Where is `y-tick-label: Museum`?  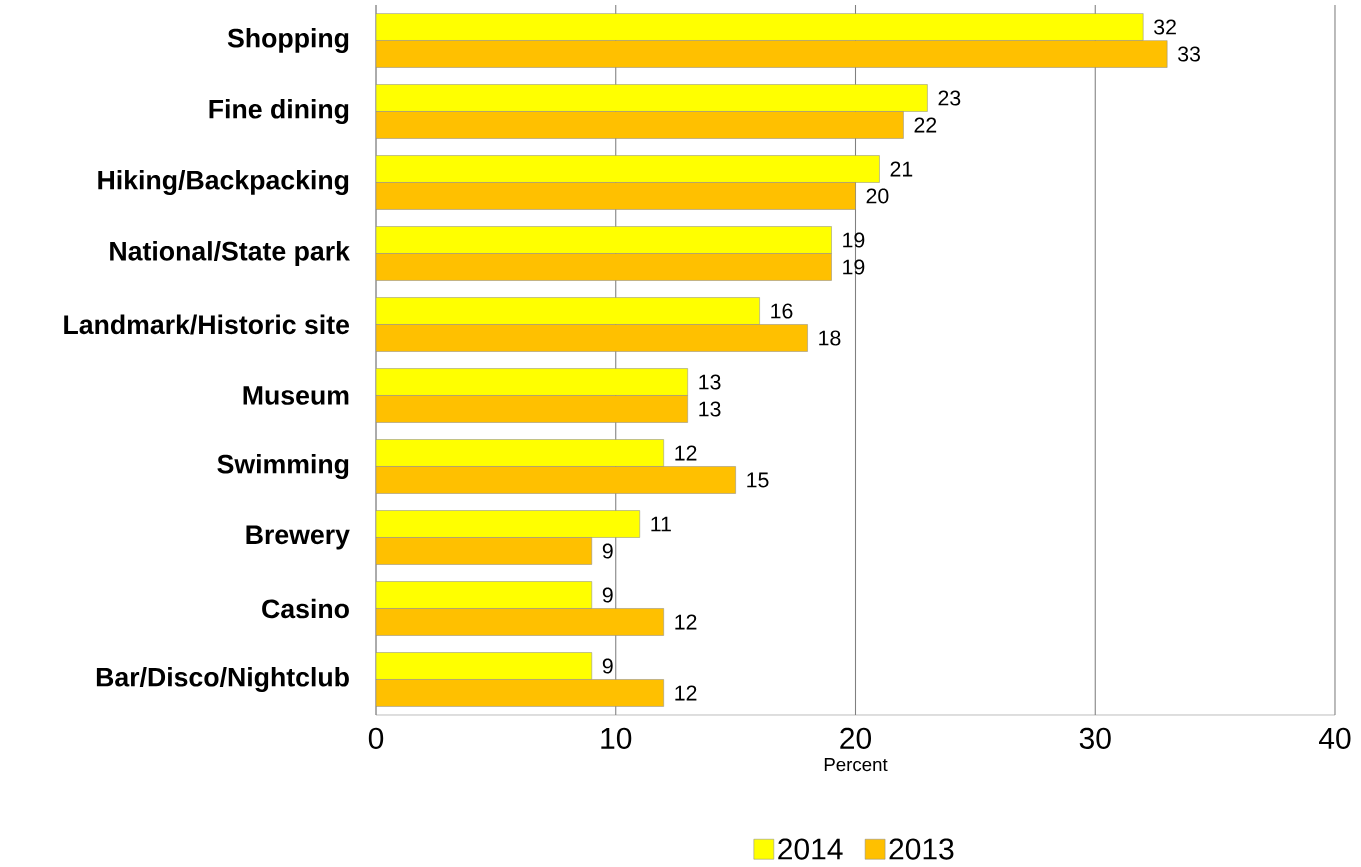 y-tick-label: Museum is located at coordinates (296, 395).